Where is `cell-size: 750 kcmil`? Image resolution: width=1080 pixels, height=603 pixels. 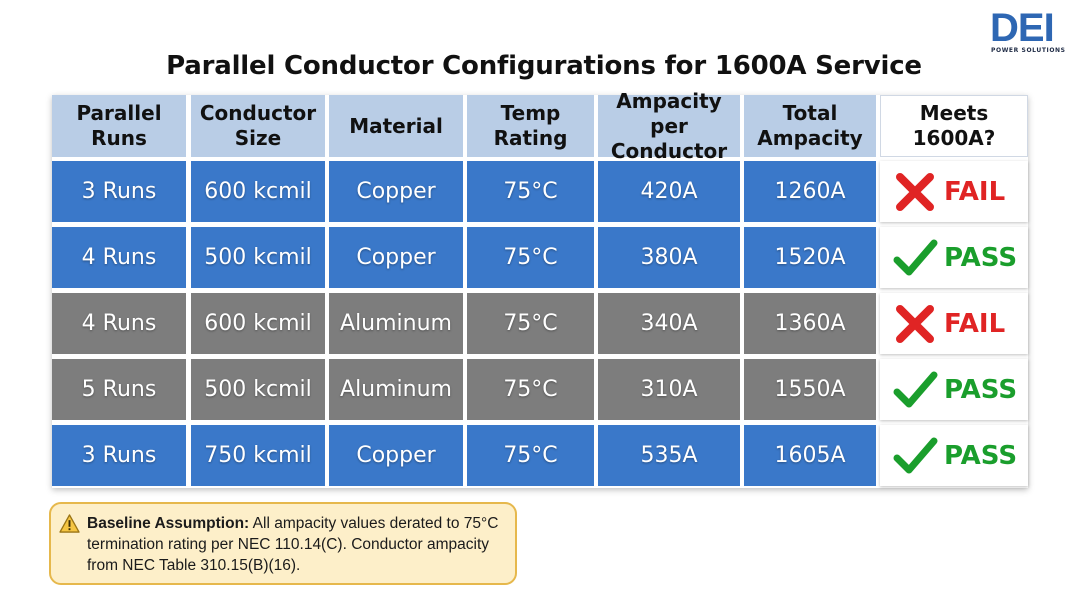
cell-size: 750 kcmil is located at coordinates (258, 455).